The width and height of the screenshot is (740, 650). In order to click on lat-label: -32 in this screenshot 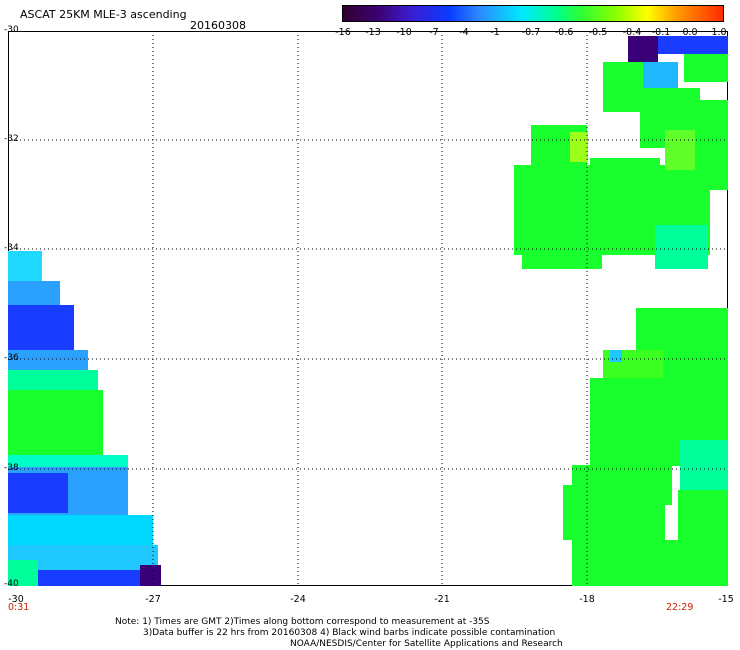, I will do `click(11, 139)`.